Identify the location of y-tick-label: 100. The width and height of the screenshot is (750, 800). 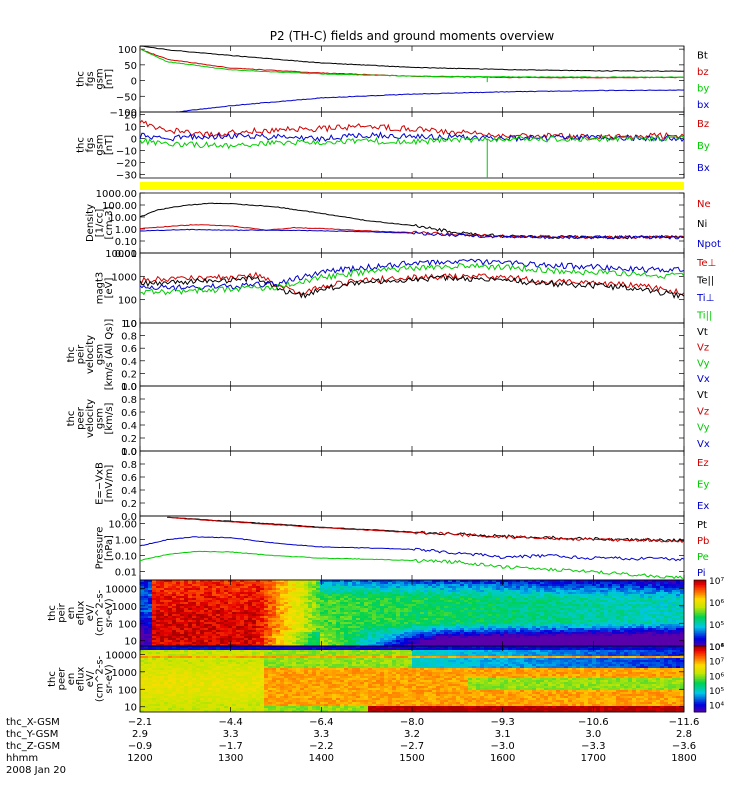
(127, 301).